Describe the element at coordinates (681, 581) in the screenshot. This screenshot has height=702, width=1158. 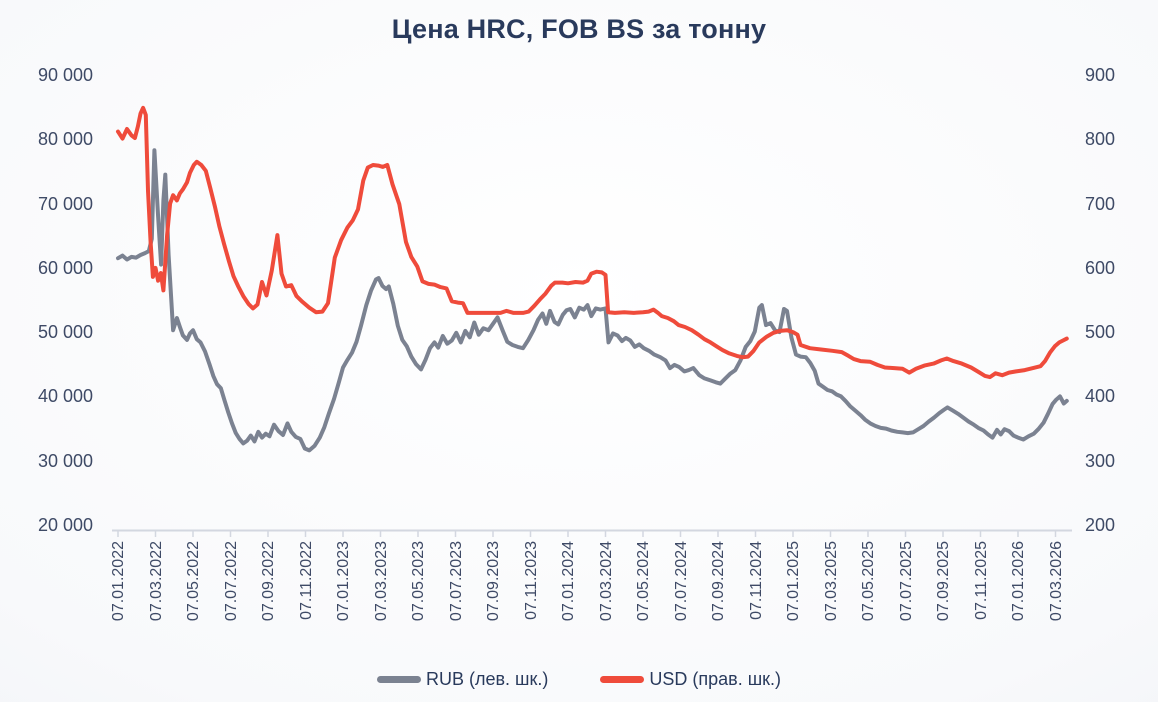
I see `x-tick-label: 07.07.2024` at that location.